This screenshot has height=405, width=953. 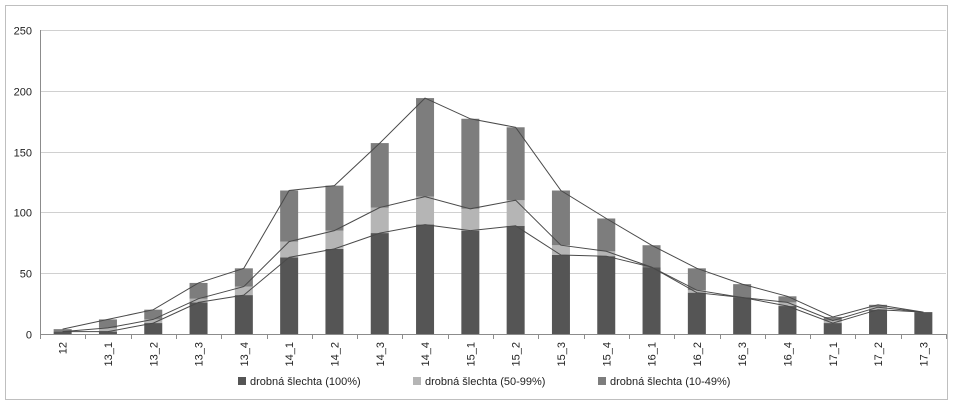 What do you see at coordinates (29, 336) in the screenshot?
I see `y-tick-label: 0` at bounding box center [29, 336].